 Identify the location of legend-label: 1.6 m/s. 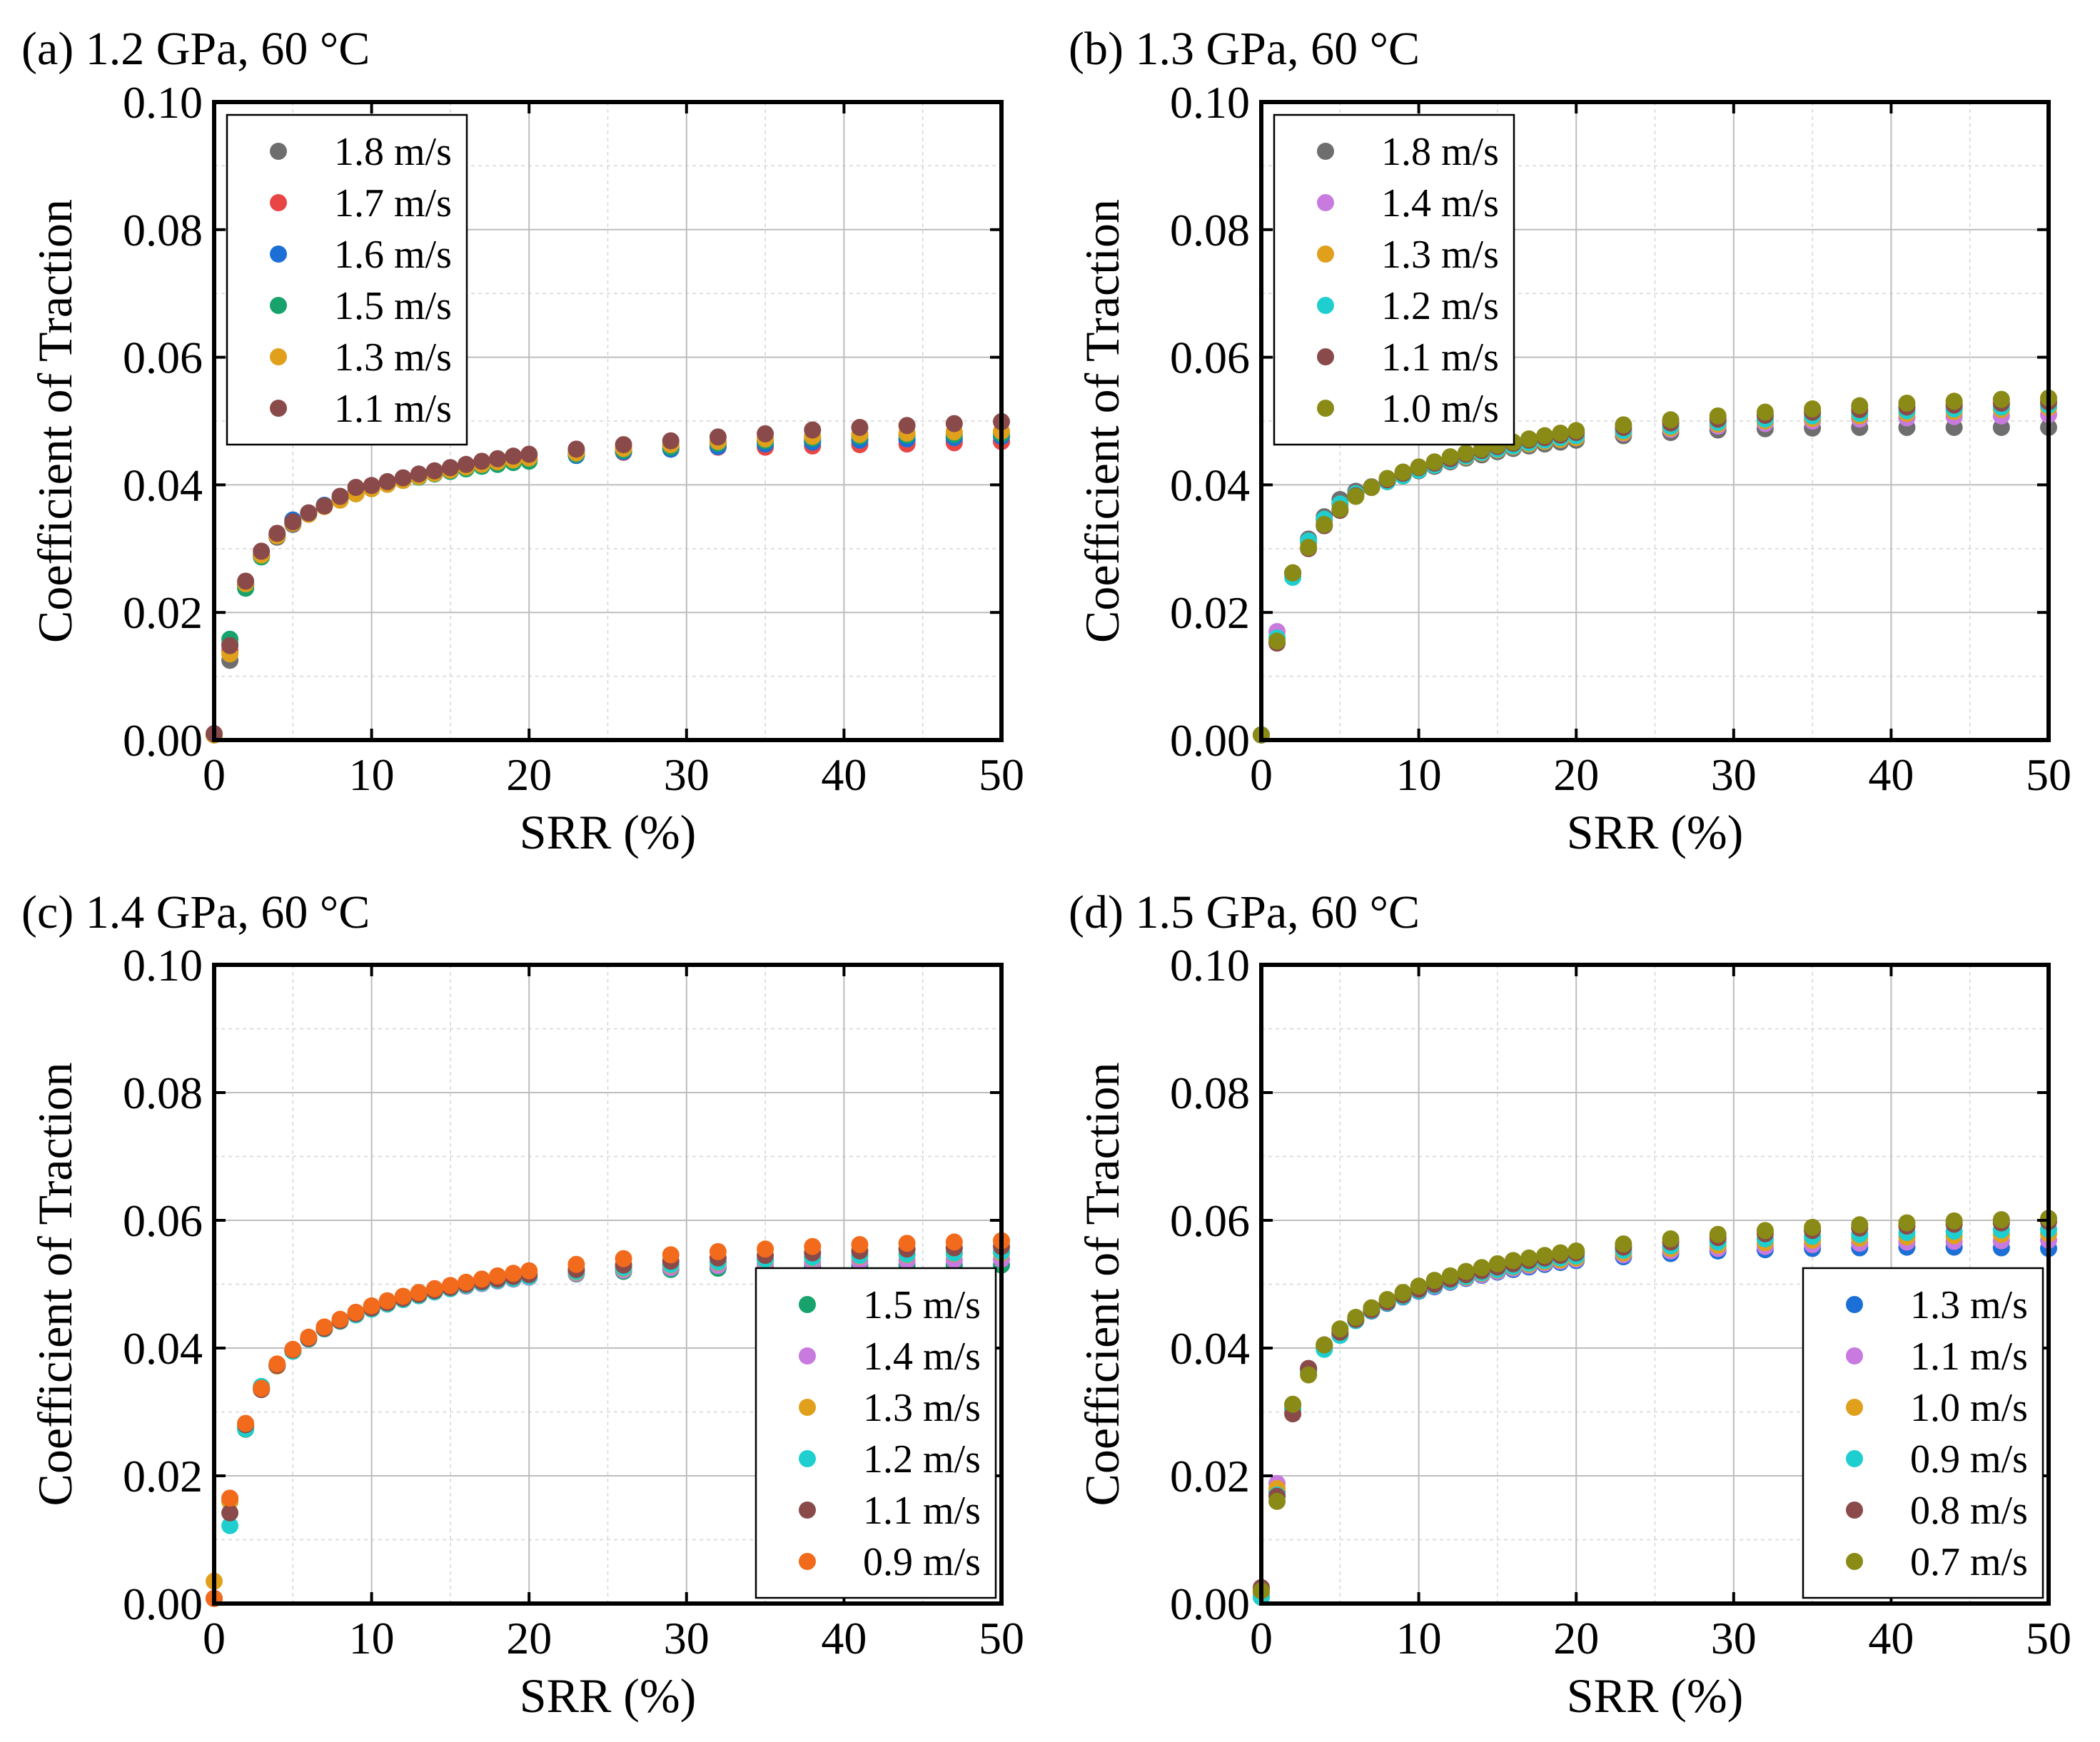
(393, 255).